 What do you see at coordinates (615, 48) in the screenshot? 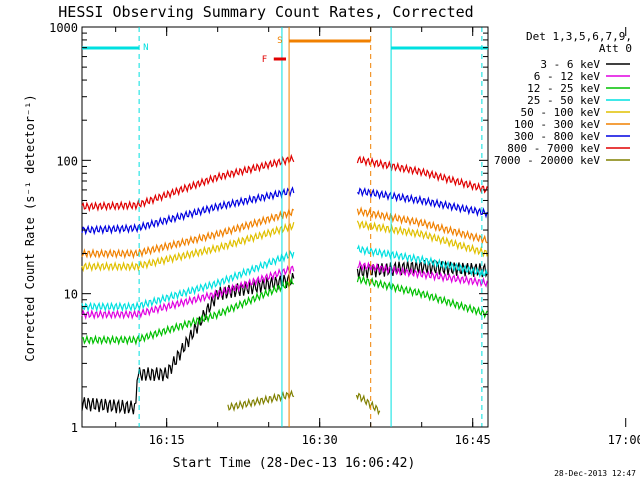
I see `legend-header-line-2: Att 0` at bounding box center [615, 48].